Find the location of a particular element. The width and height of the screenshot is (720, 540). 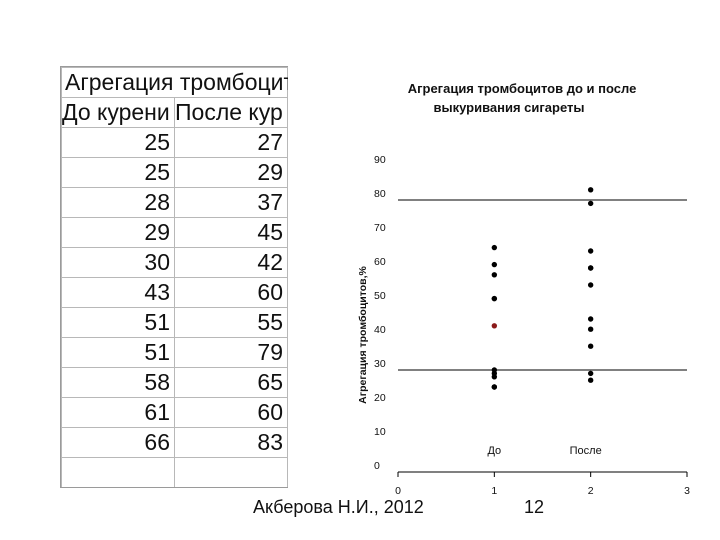

x-tick-label: 2 is located at coordinates (591, 491).